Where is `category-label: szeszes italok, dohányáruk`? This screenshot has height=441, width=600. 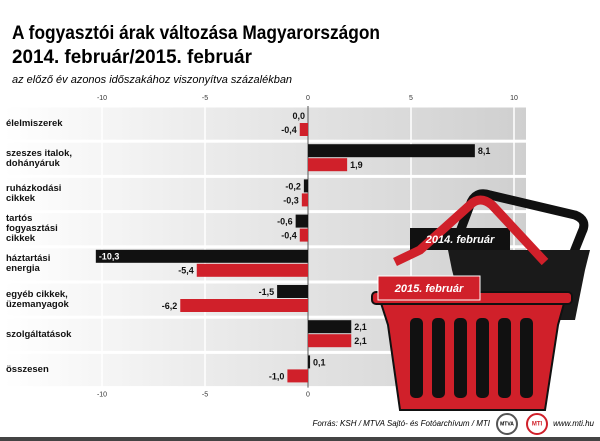 category-label: szeszes italok, dohányáruk is located at coordinates (39, 158).